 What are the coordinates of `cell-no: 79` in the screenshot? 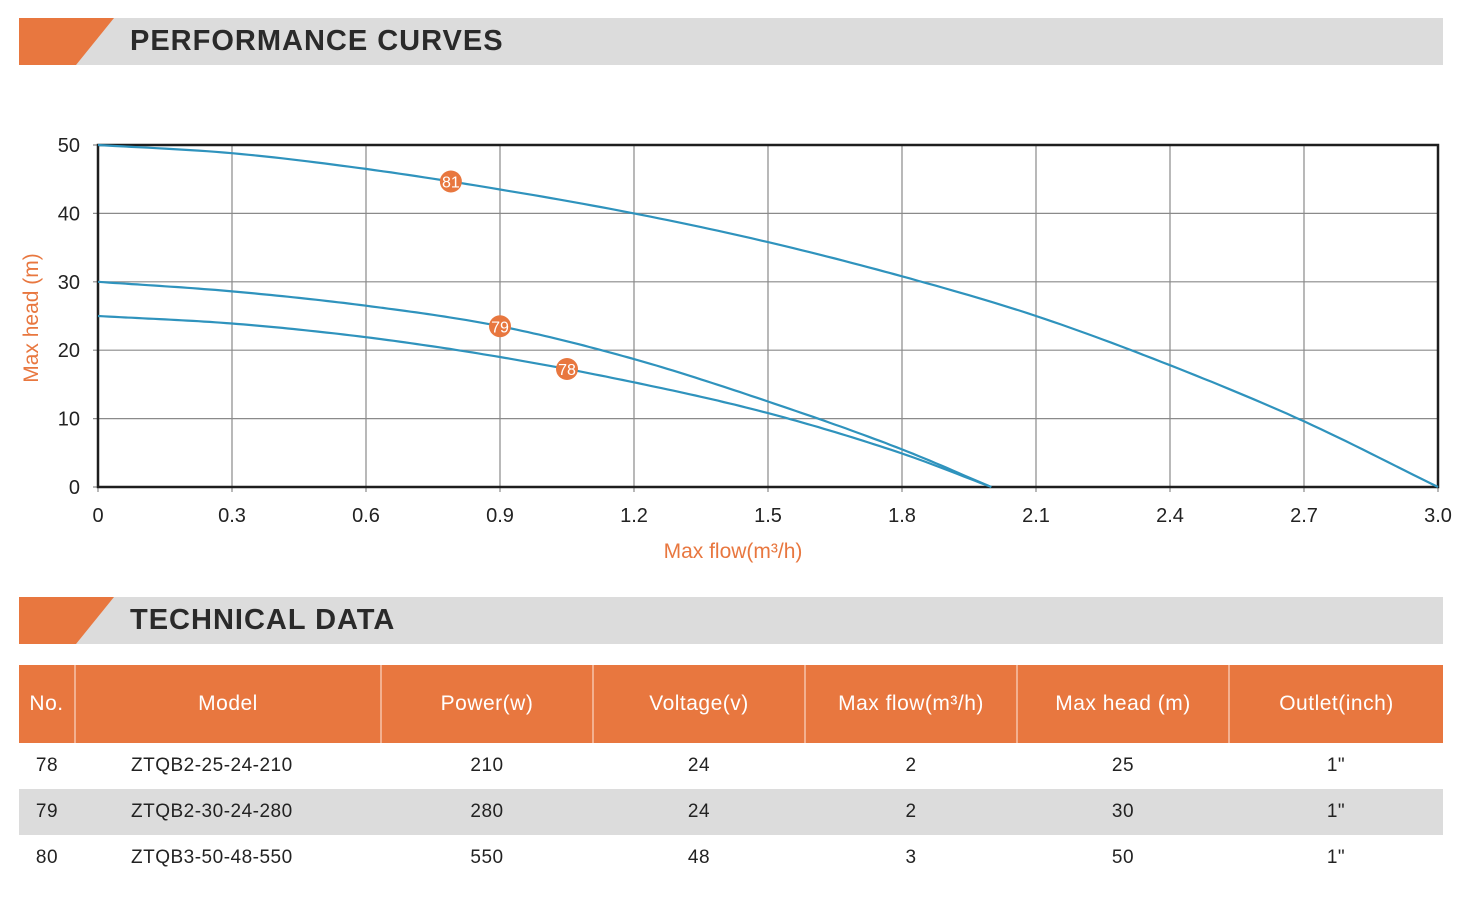 It's located at (47, 812).